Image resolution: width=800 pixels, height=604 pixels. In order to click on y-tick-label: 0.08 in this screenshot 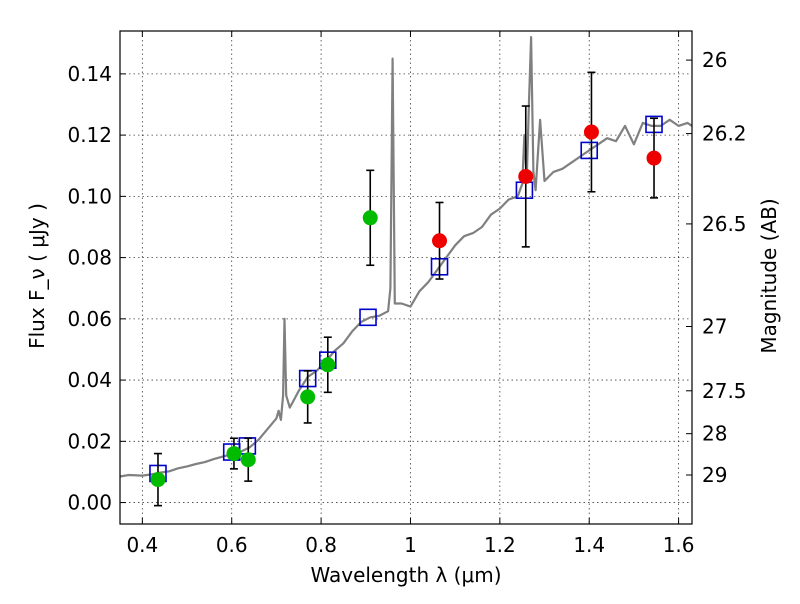, I will do `click(89, 258)`.